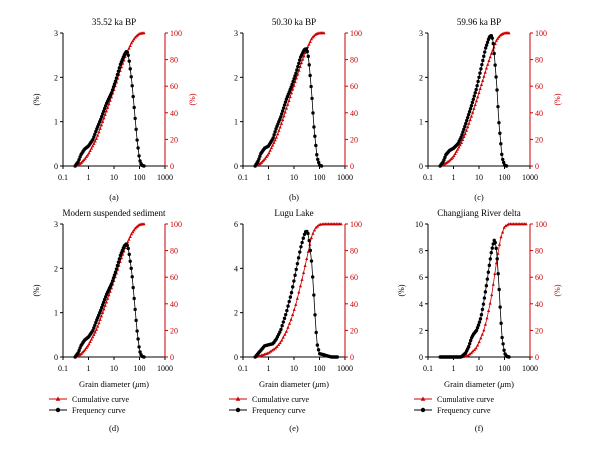 Image resolution: width=600 pixels, height=458 pixels. What do you see at coordinates (421, 304) in the screenshot?
I see `y-tick-left-label: 4` at bounding box center [421, 304].